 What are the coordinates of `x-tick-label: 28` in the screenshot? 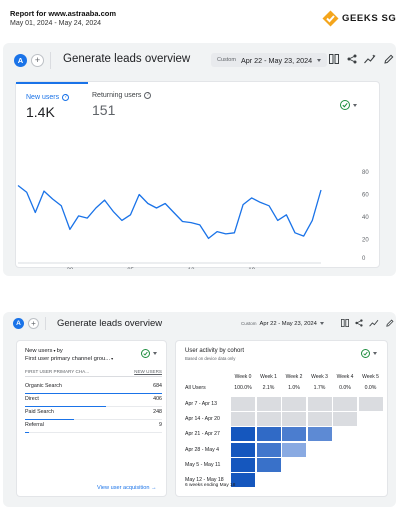 It's located at (70, 268).